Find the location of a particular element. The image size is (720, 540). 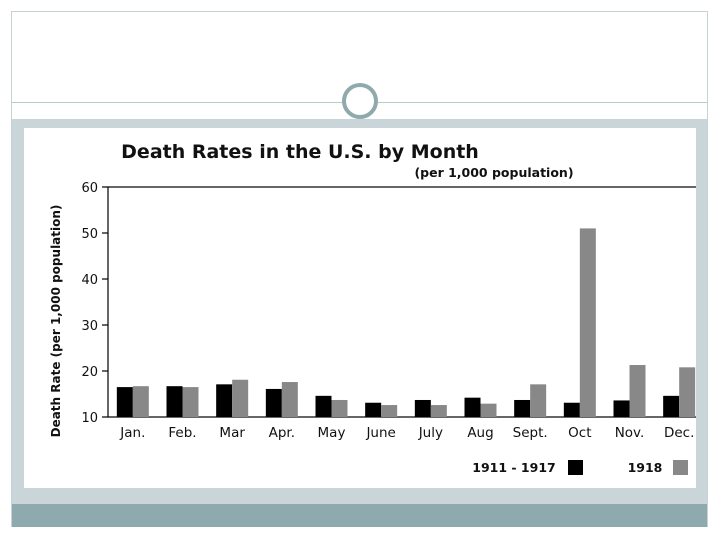

x-tick-label-1: Feb. is located at coordinates (182, 433).